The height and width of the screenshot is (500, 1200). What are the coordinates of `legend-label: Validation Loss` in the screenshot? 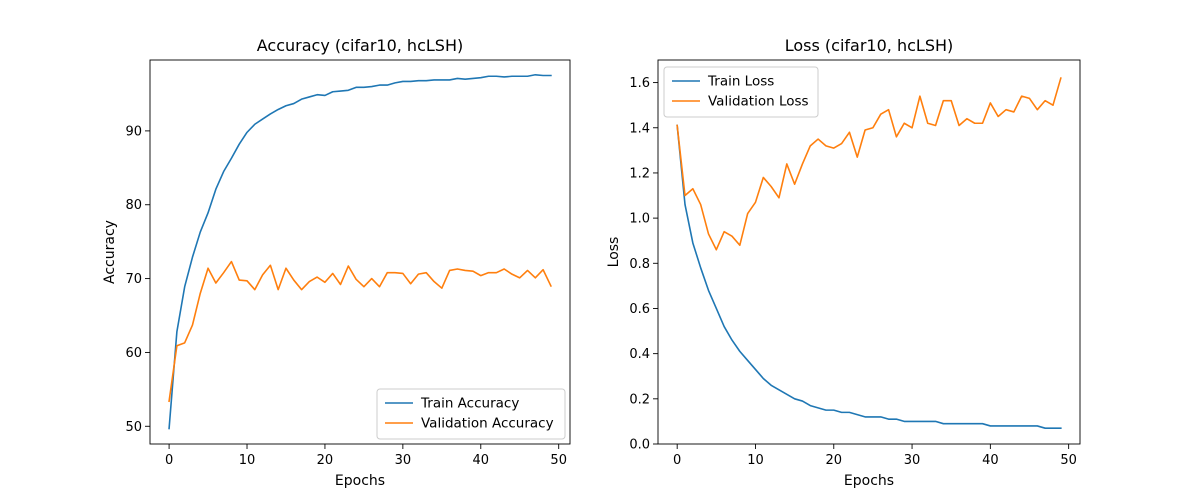 It's located at (758, 102).